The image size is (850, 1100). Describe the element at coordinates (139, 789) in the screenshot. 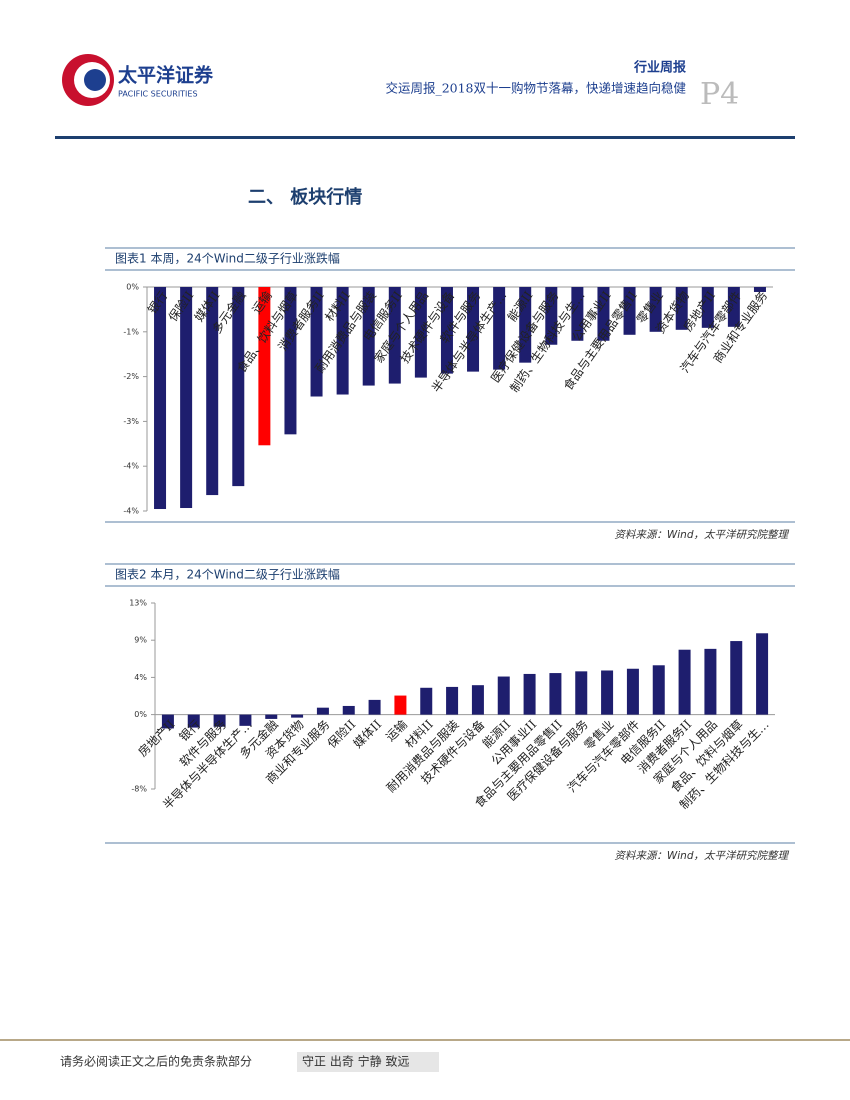

I see `y-tick-label: -8%` at that location.